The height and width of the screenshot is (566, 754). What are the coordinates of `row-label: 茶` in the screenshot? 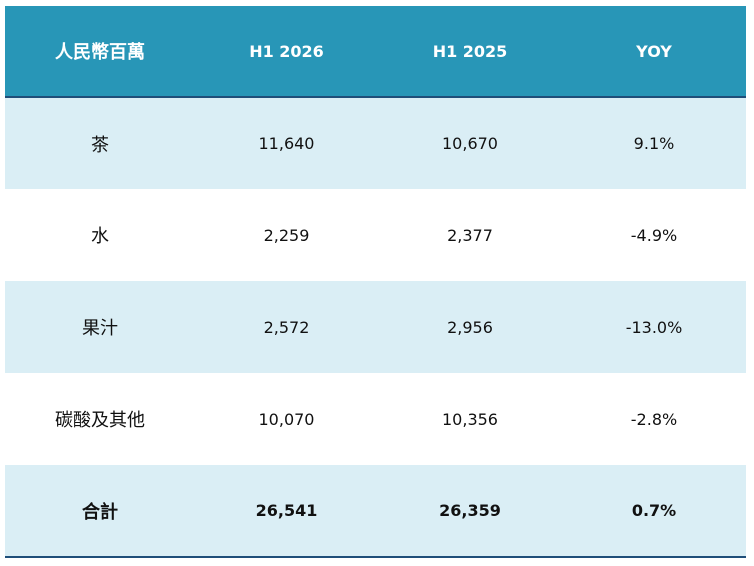 It's located at (100, 145).